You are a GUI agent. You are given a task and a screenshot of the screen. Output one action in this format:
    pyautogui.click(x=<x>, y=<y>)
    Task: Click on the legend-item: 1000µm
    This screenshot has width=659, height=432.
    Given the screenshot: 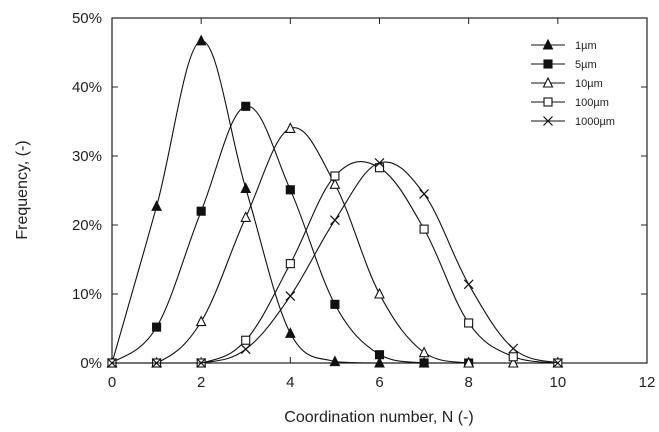 What is the action you would take?
    pyautogui.click(x=573, y=122)
    